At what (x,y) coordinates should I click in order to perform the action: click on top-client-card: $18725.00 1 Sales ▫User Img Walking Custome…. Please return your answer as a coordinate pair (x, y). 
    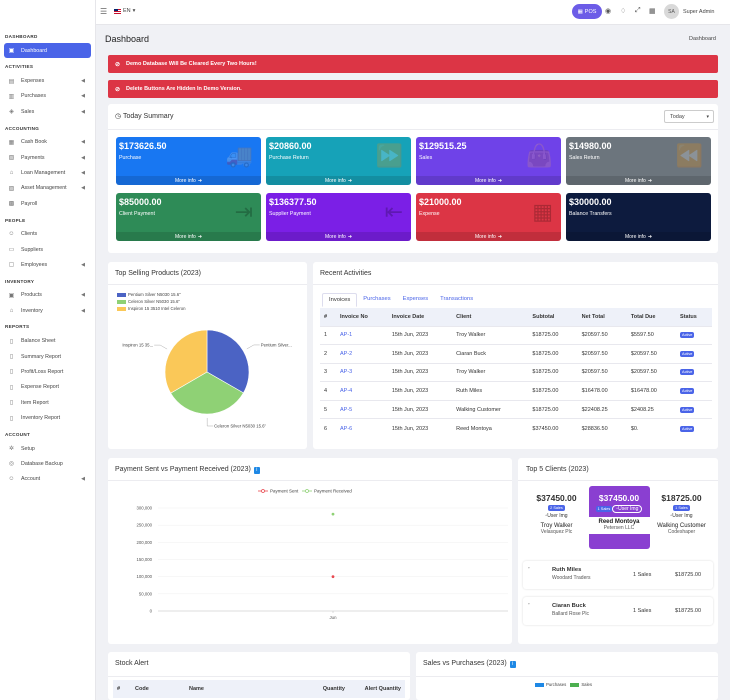
    Looking at the image, I should click on (681, 517).